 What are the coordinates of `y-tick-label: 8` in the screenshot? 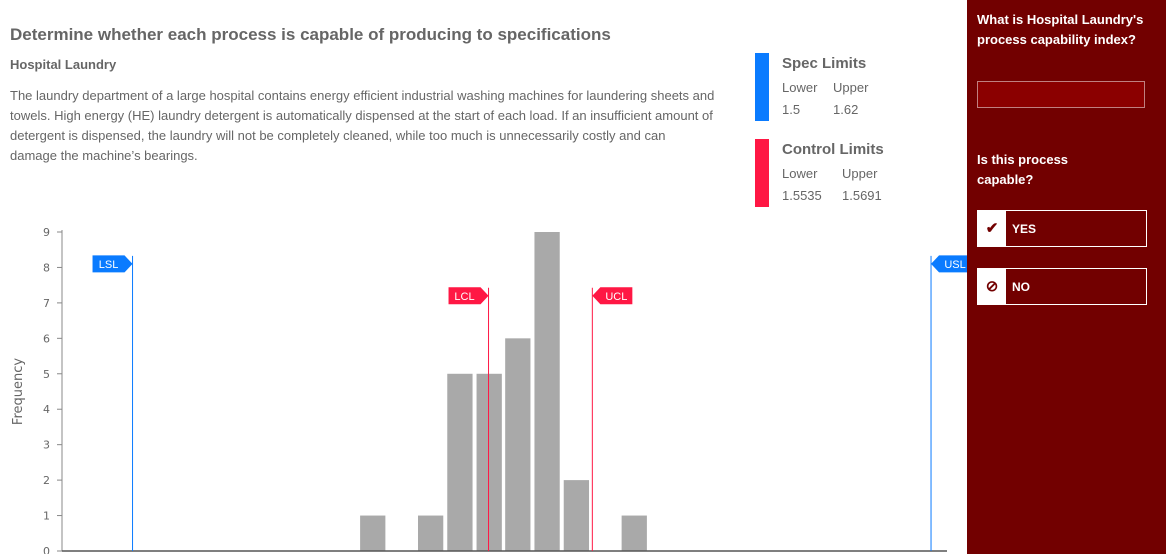 It's located at (46, 267).